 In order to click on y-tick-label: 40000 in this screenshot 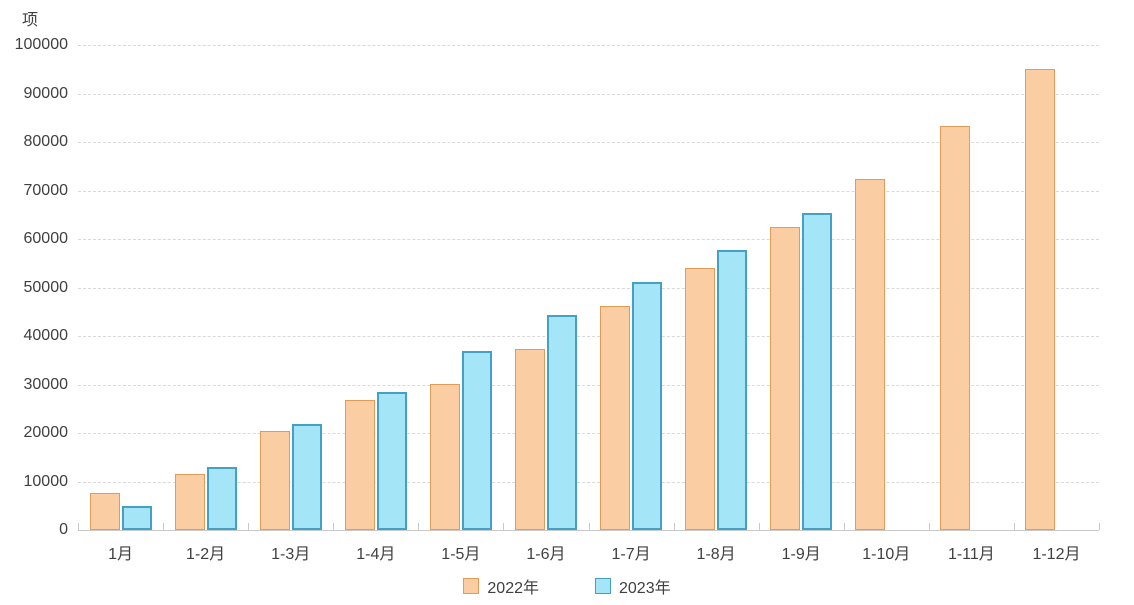, I will do `click(46, 335)`.